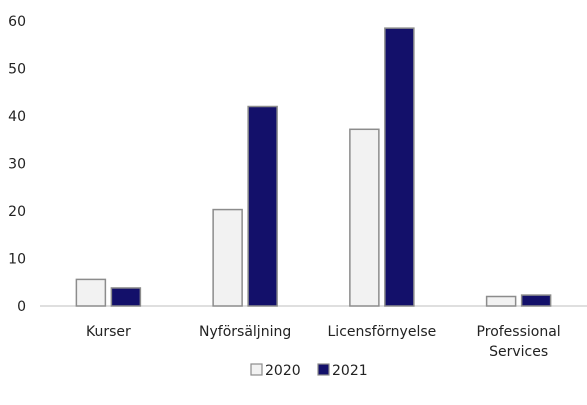 The image size is (587, 405). I want to click on y-tick-label: 20, so click(17, 212).